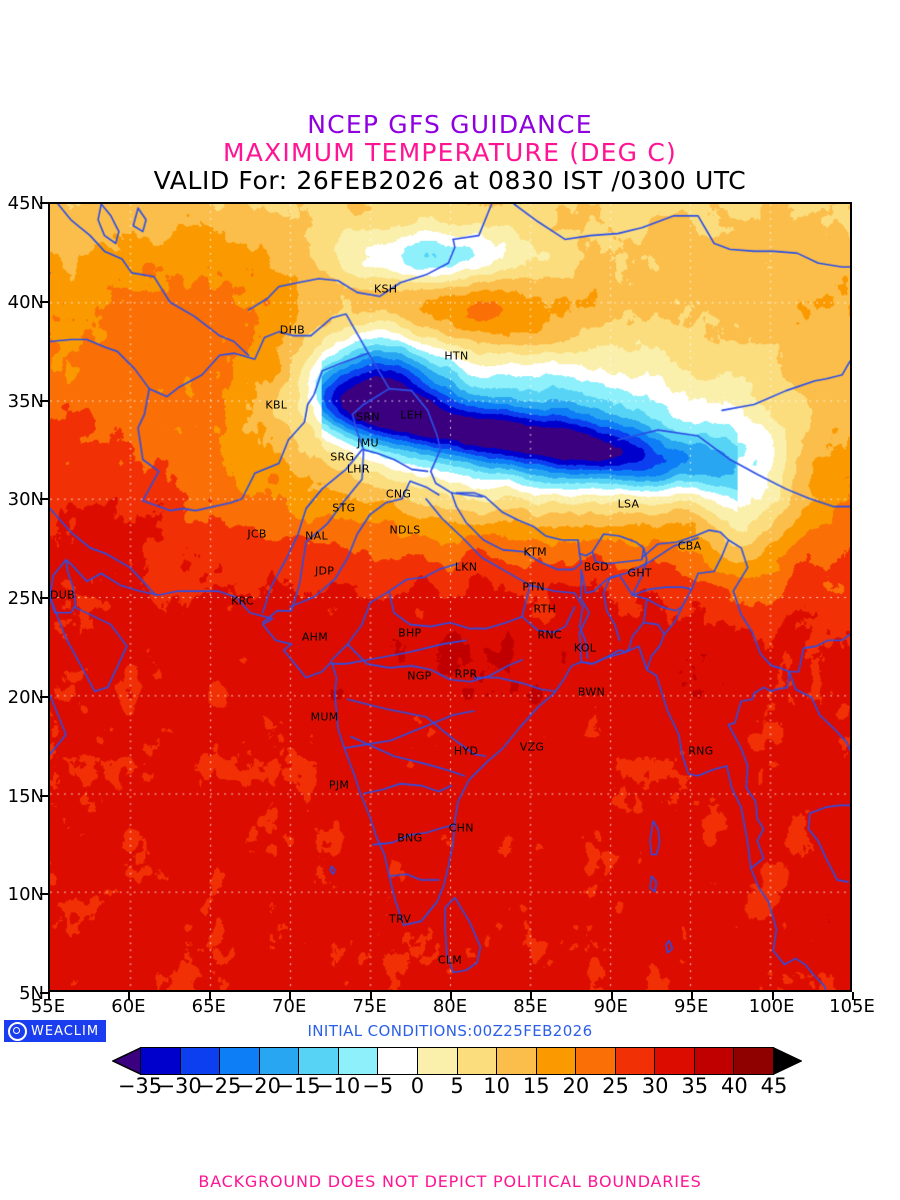  What do you see at coordinates (535, 552) in the screenshot?
I see `city-label: KTM` at bounding box center [535, 552].